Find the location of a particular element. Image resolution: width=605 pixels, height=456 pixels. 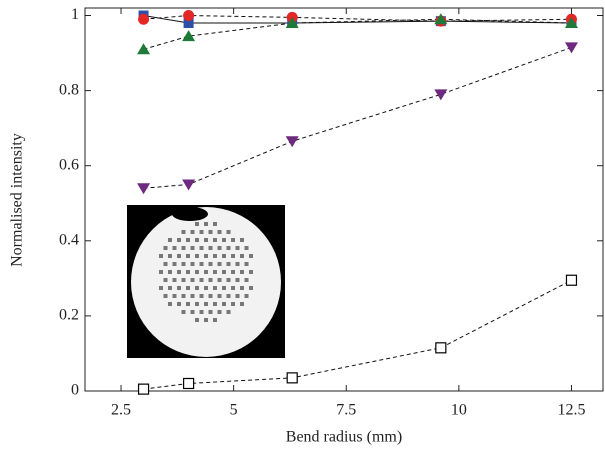

y-tick-label: 0.8 is located at coordinates (69, 89).